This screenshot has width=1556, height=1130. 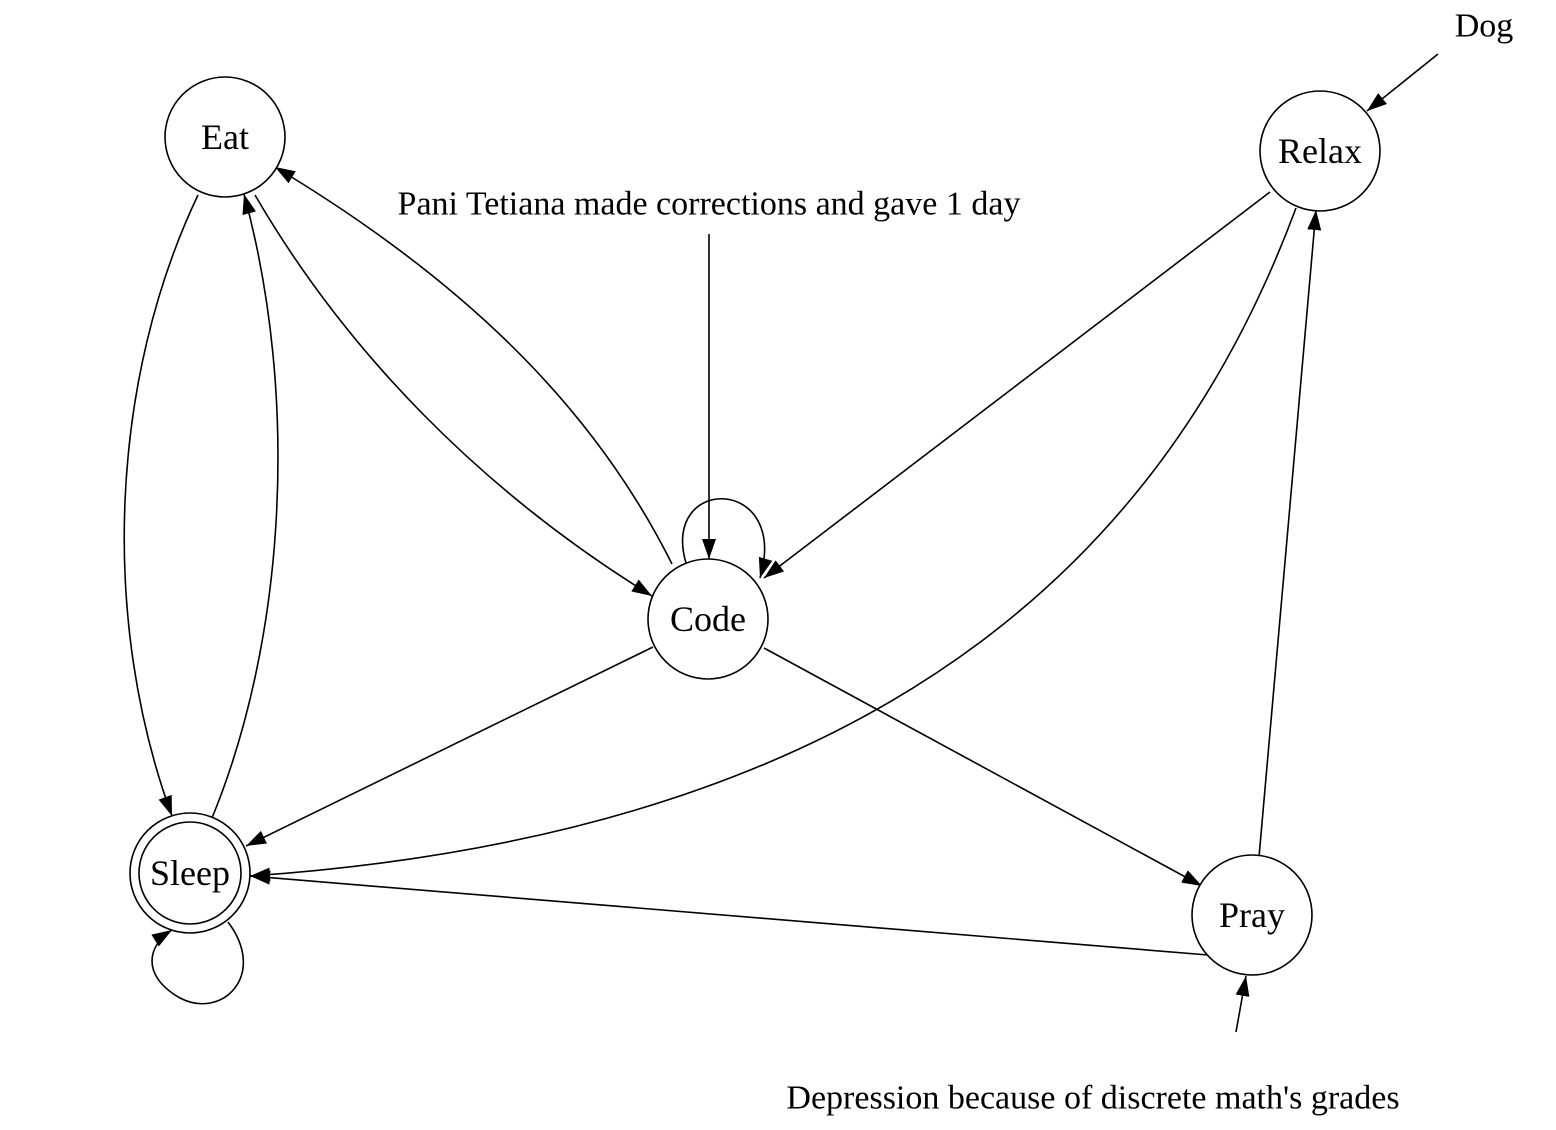 What do you see at coordinates (161, 505) in the screenshot?
I see `edge-eat-to-sleep` at bounding box center [161, 505].